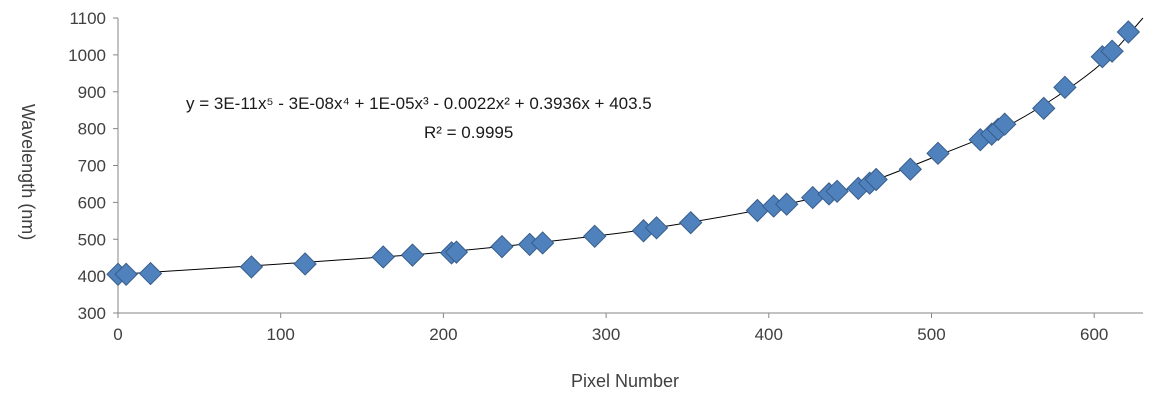 Image resolution: width=1157 pixels, height=394 pixels. Describe the element at coordinates (92, 313) in the screenshot. I see `y-tick-label: 300` at that location.